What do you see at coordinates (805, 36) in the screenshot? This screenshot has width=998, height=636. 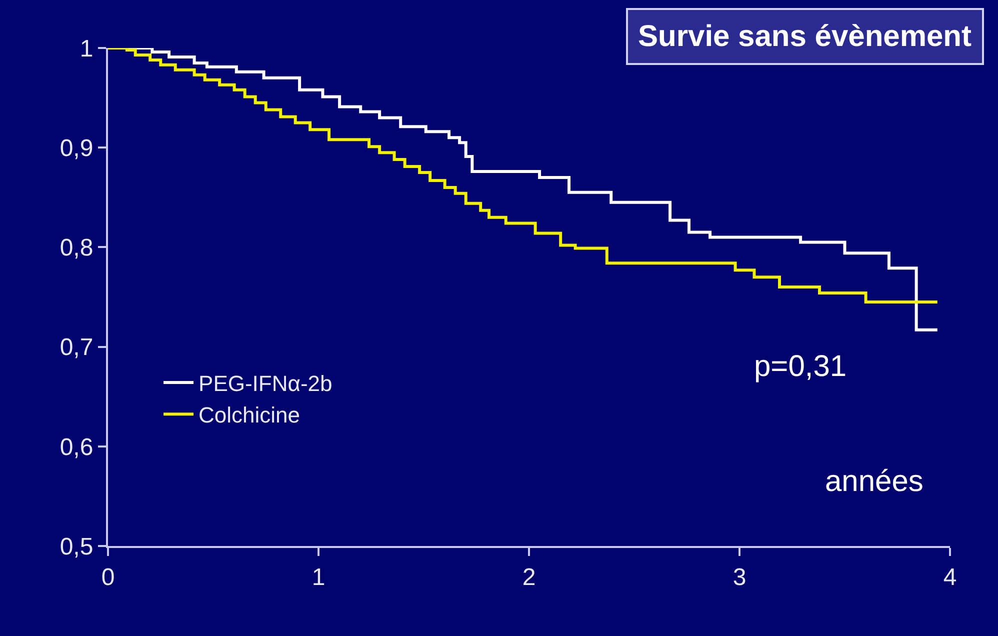 I see `chart-title: Survie sans évènement` at bounding box center [805, 36].